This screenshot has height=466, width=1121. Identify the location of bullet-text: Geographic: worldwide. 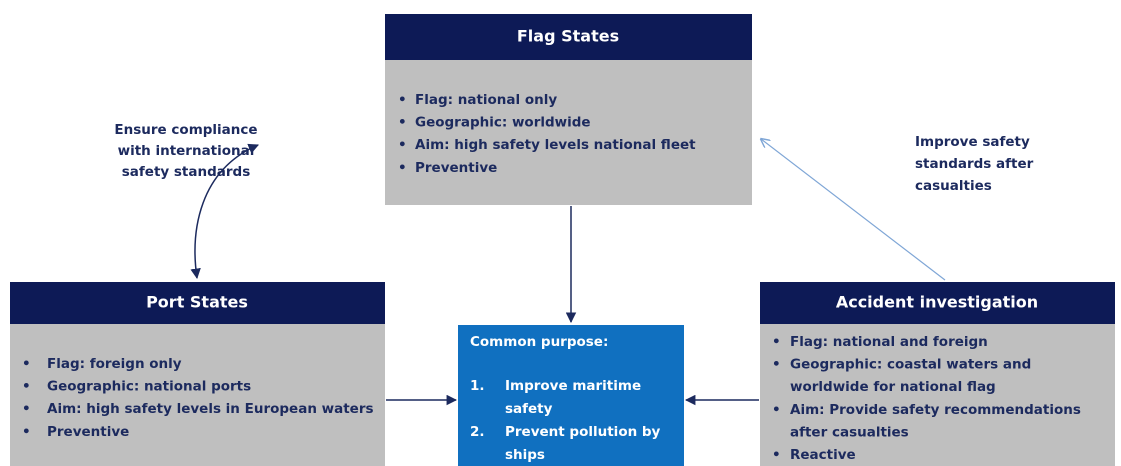
(503, 123).